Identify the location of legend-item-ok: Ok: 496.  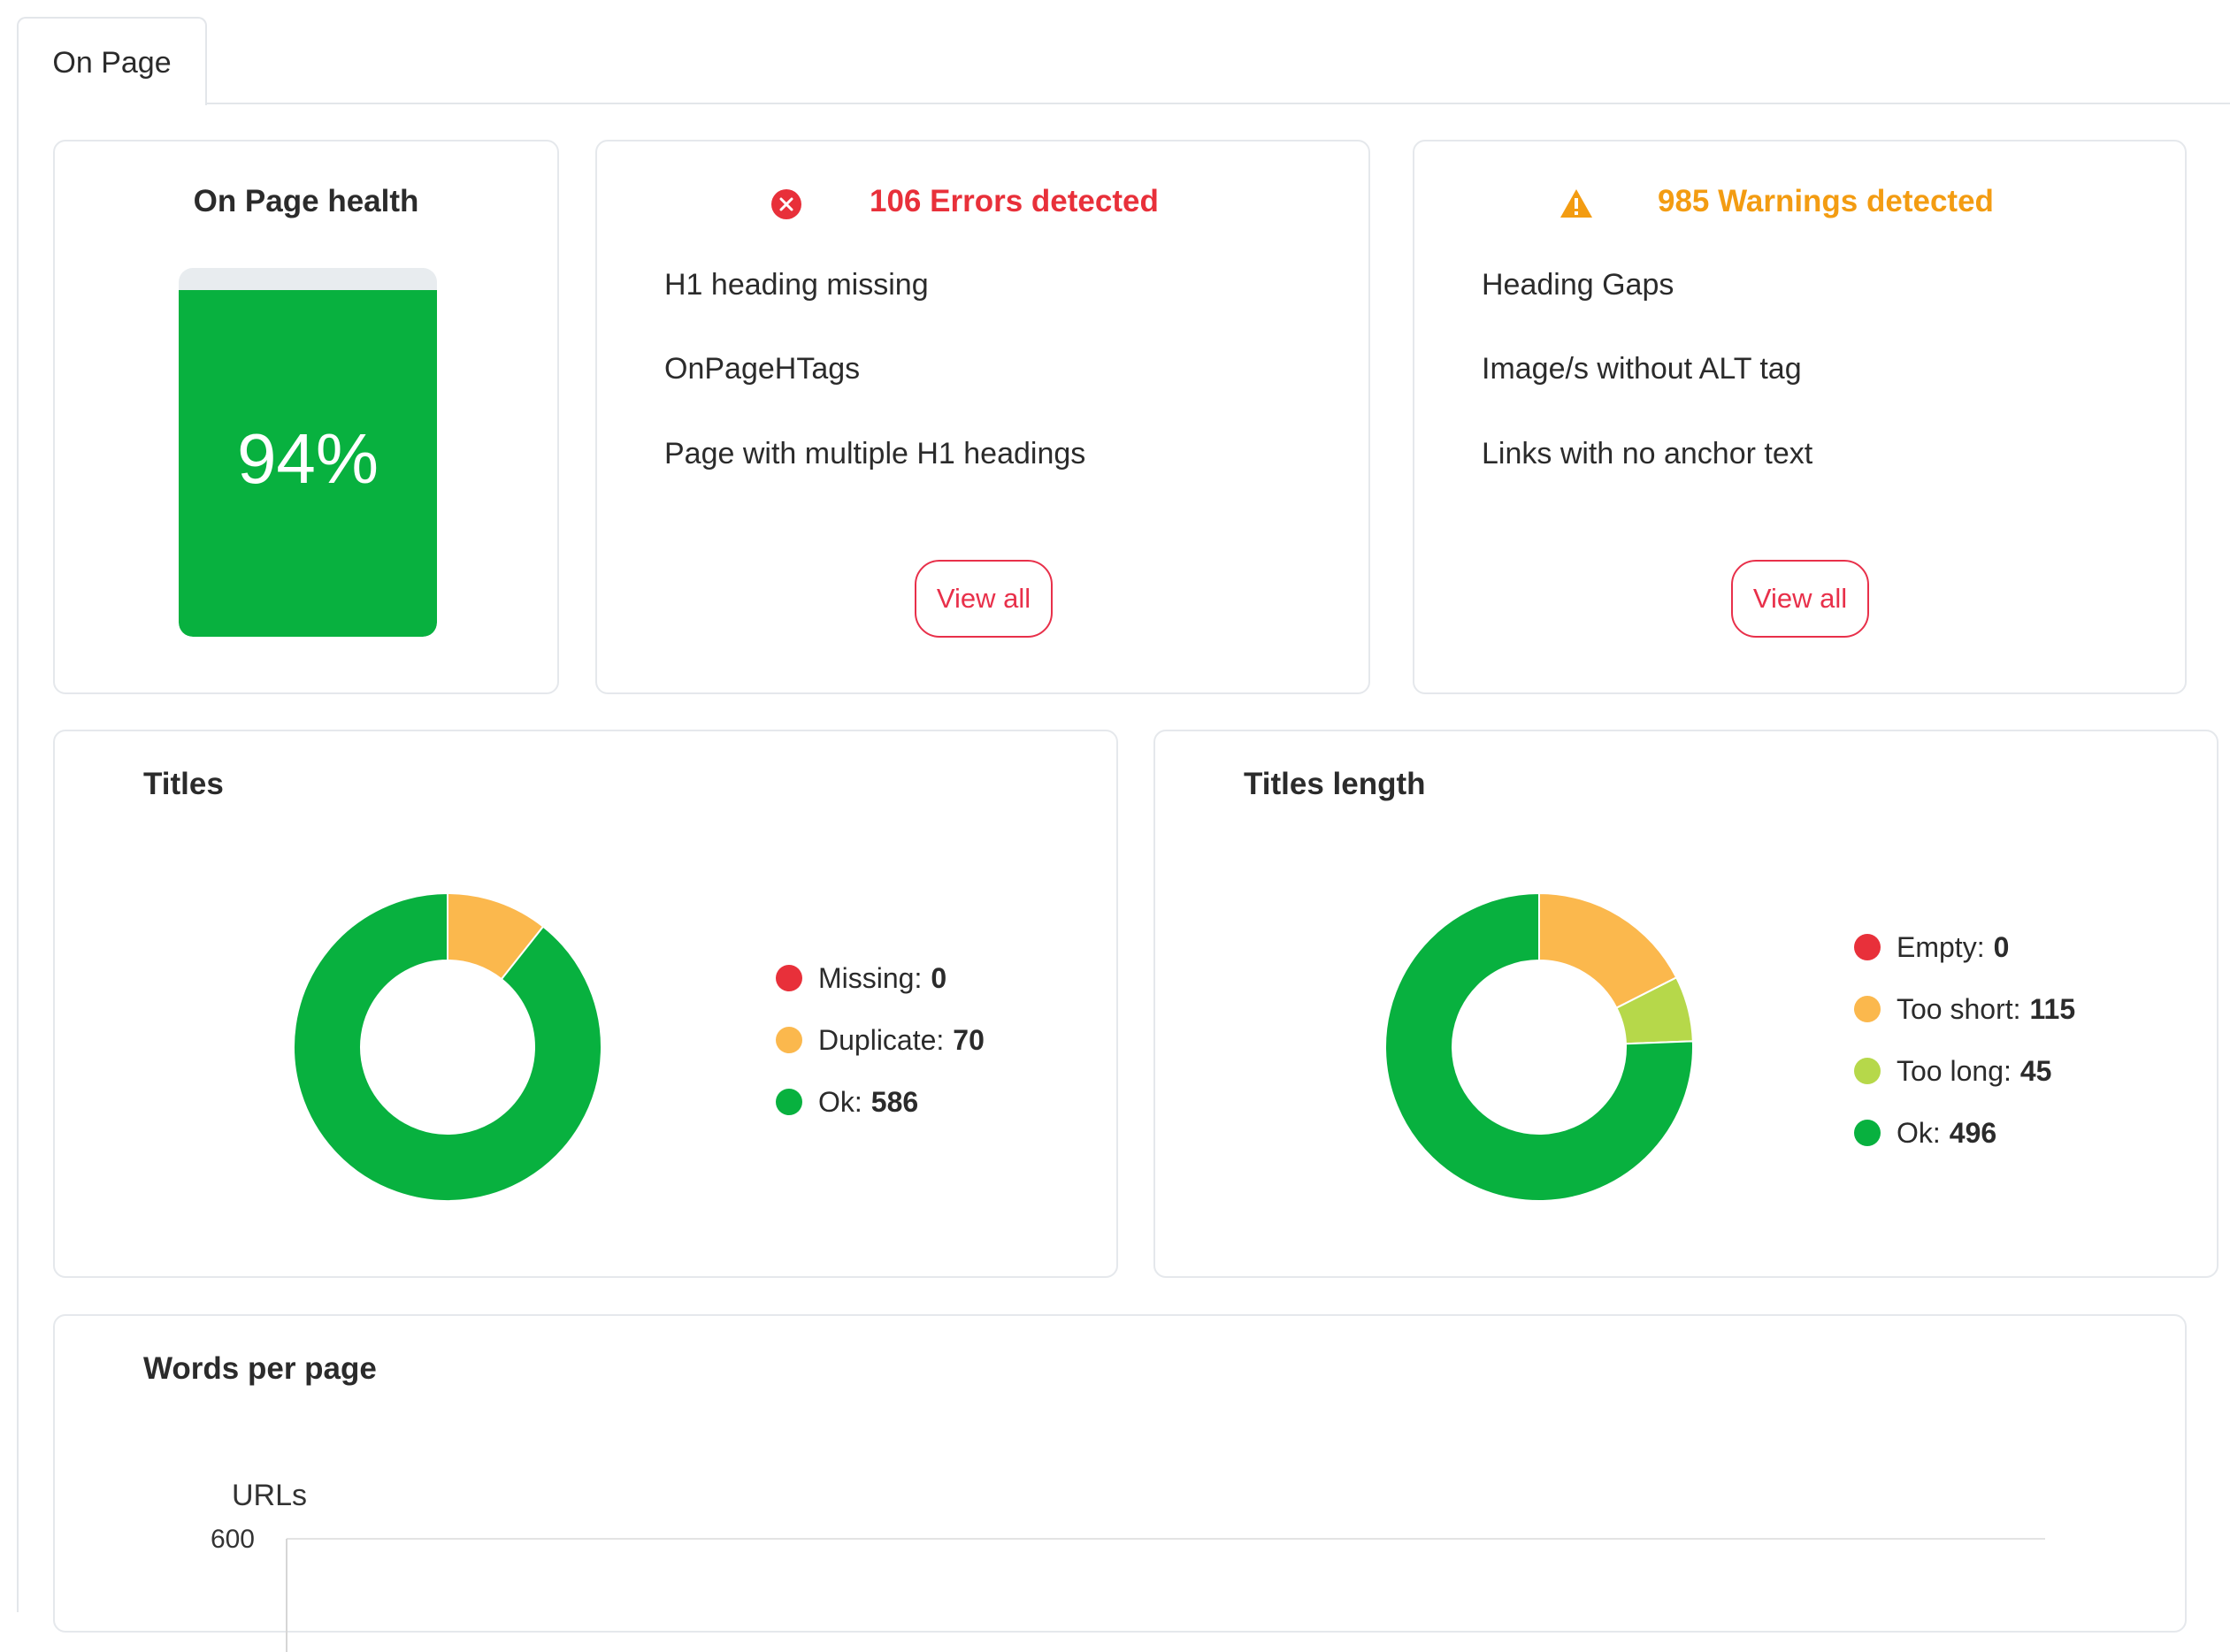
(1964, 1133).